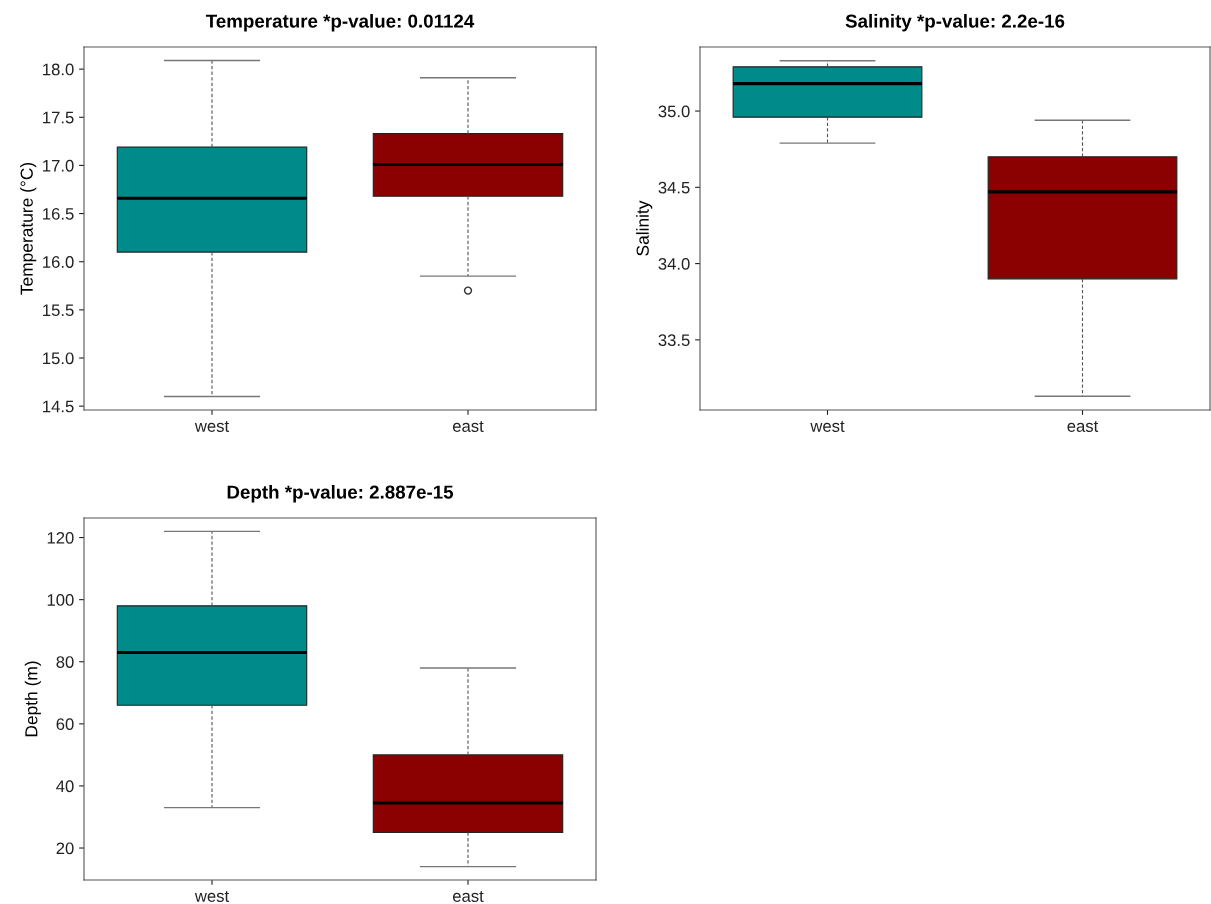 This screenshot has height=904, width=1211. What do you see at coordinates (58, 165) in the screenshot?
I see `y-tick-label: 17.0` at bounding box center [58, 165].